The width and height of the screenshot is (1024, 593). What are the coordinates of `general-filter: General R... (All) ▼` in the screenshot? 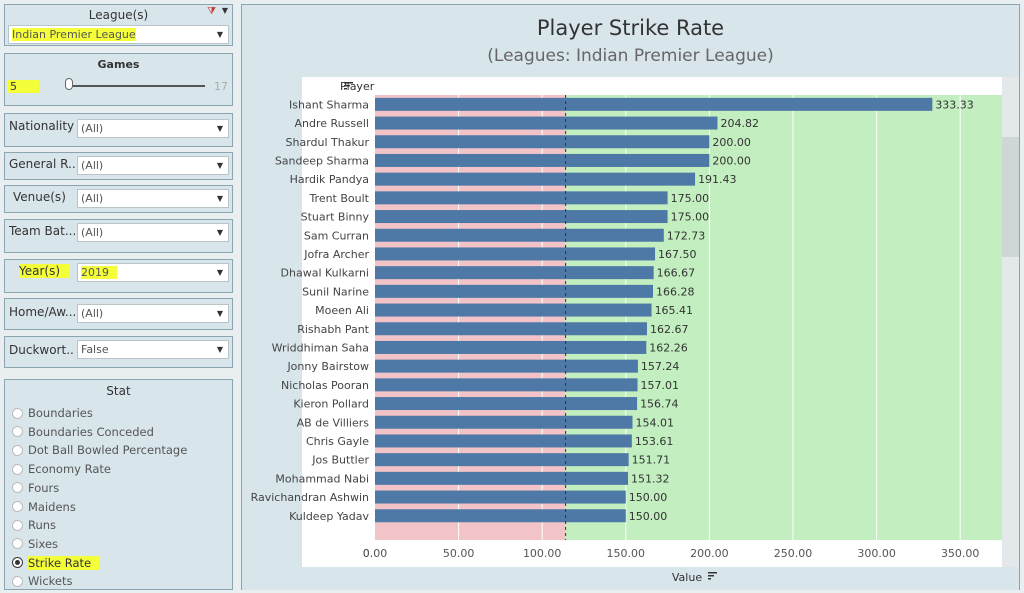 It's located at (118, 166).